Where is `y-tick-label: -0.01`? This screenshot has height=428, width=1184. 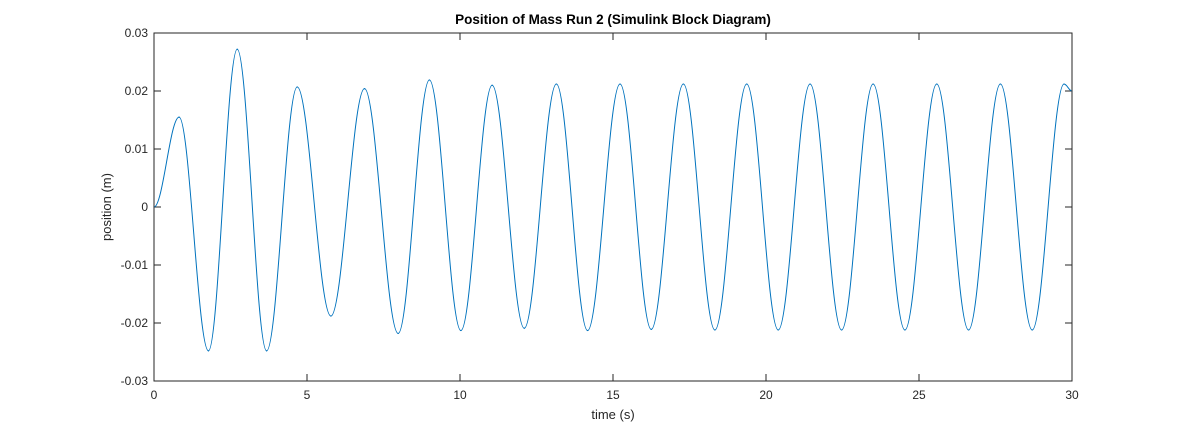 y-tick-label: -0.01 is located at coordinates (135, 265).